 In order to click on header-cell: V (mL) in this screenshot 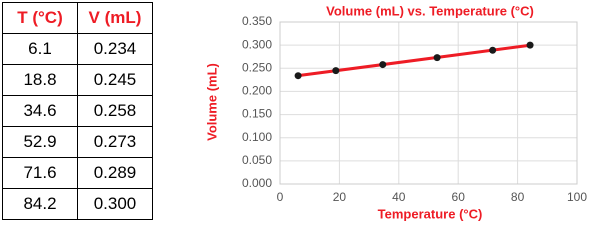, I will do `click(115, 18)`.